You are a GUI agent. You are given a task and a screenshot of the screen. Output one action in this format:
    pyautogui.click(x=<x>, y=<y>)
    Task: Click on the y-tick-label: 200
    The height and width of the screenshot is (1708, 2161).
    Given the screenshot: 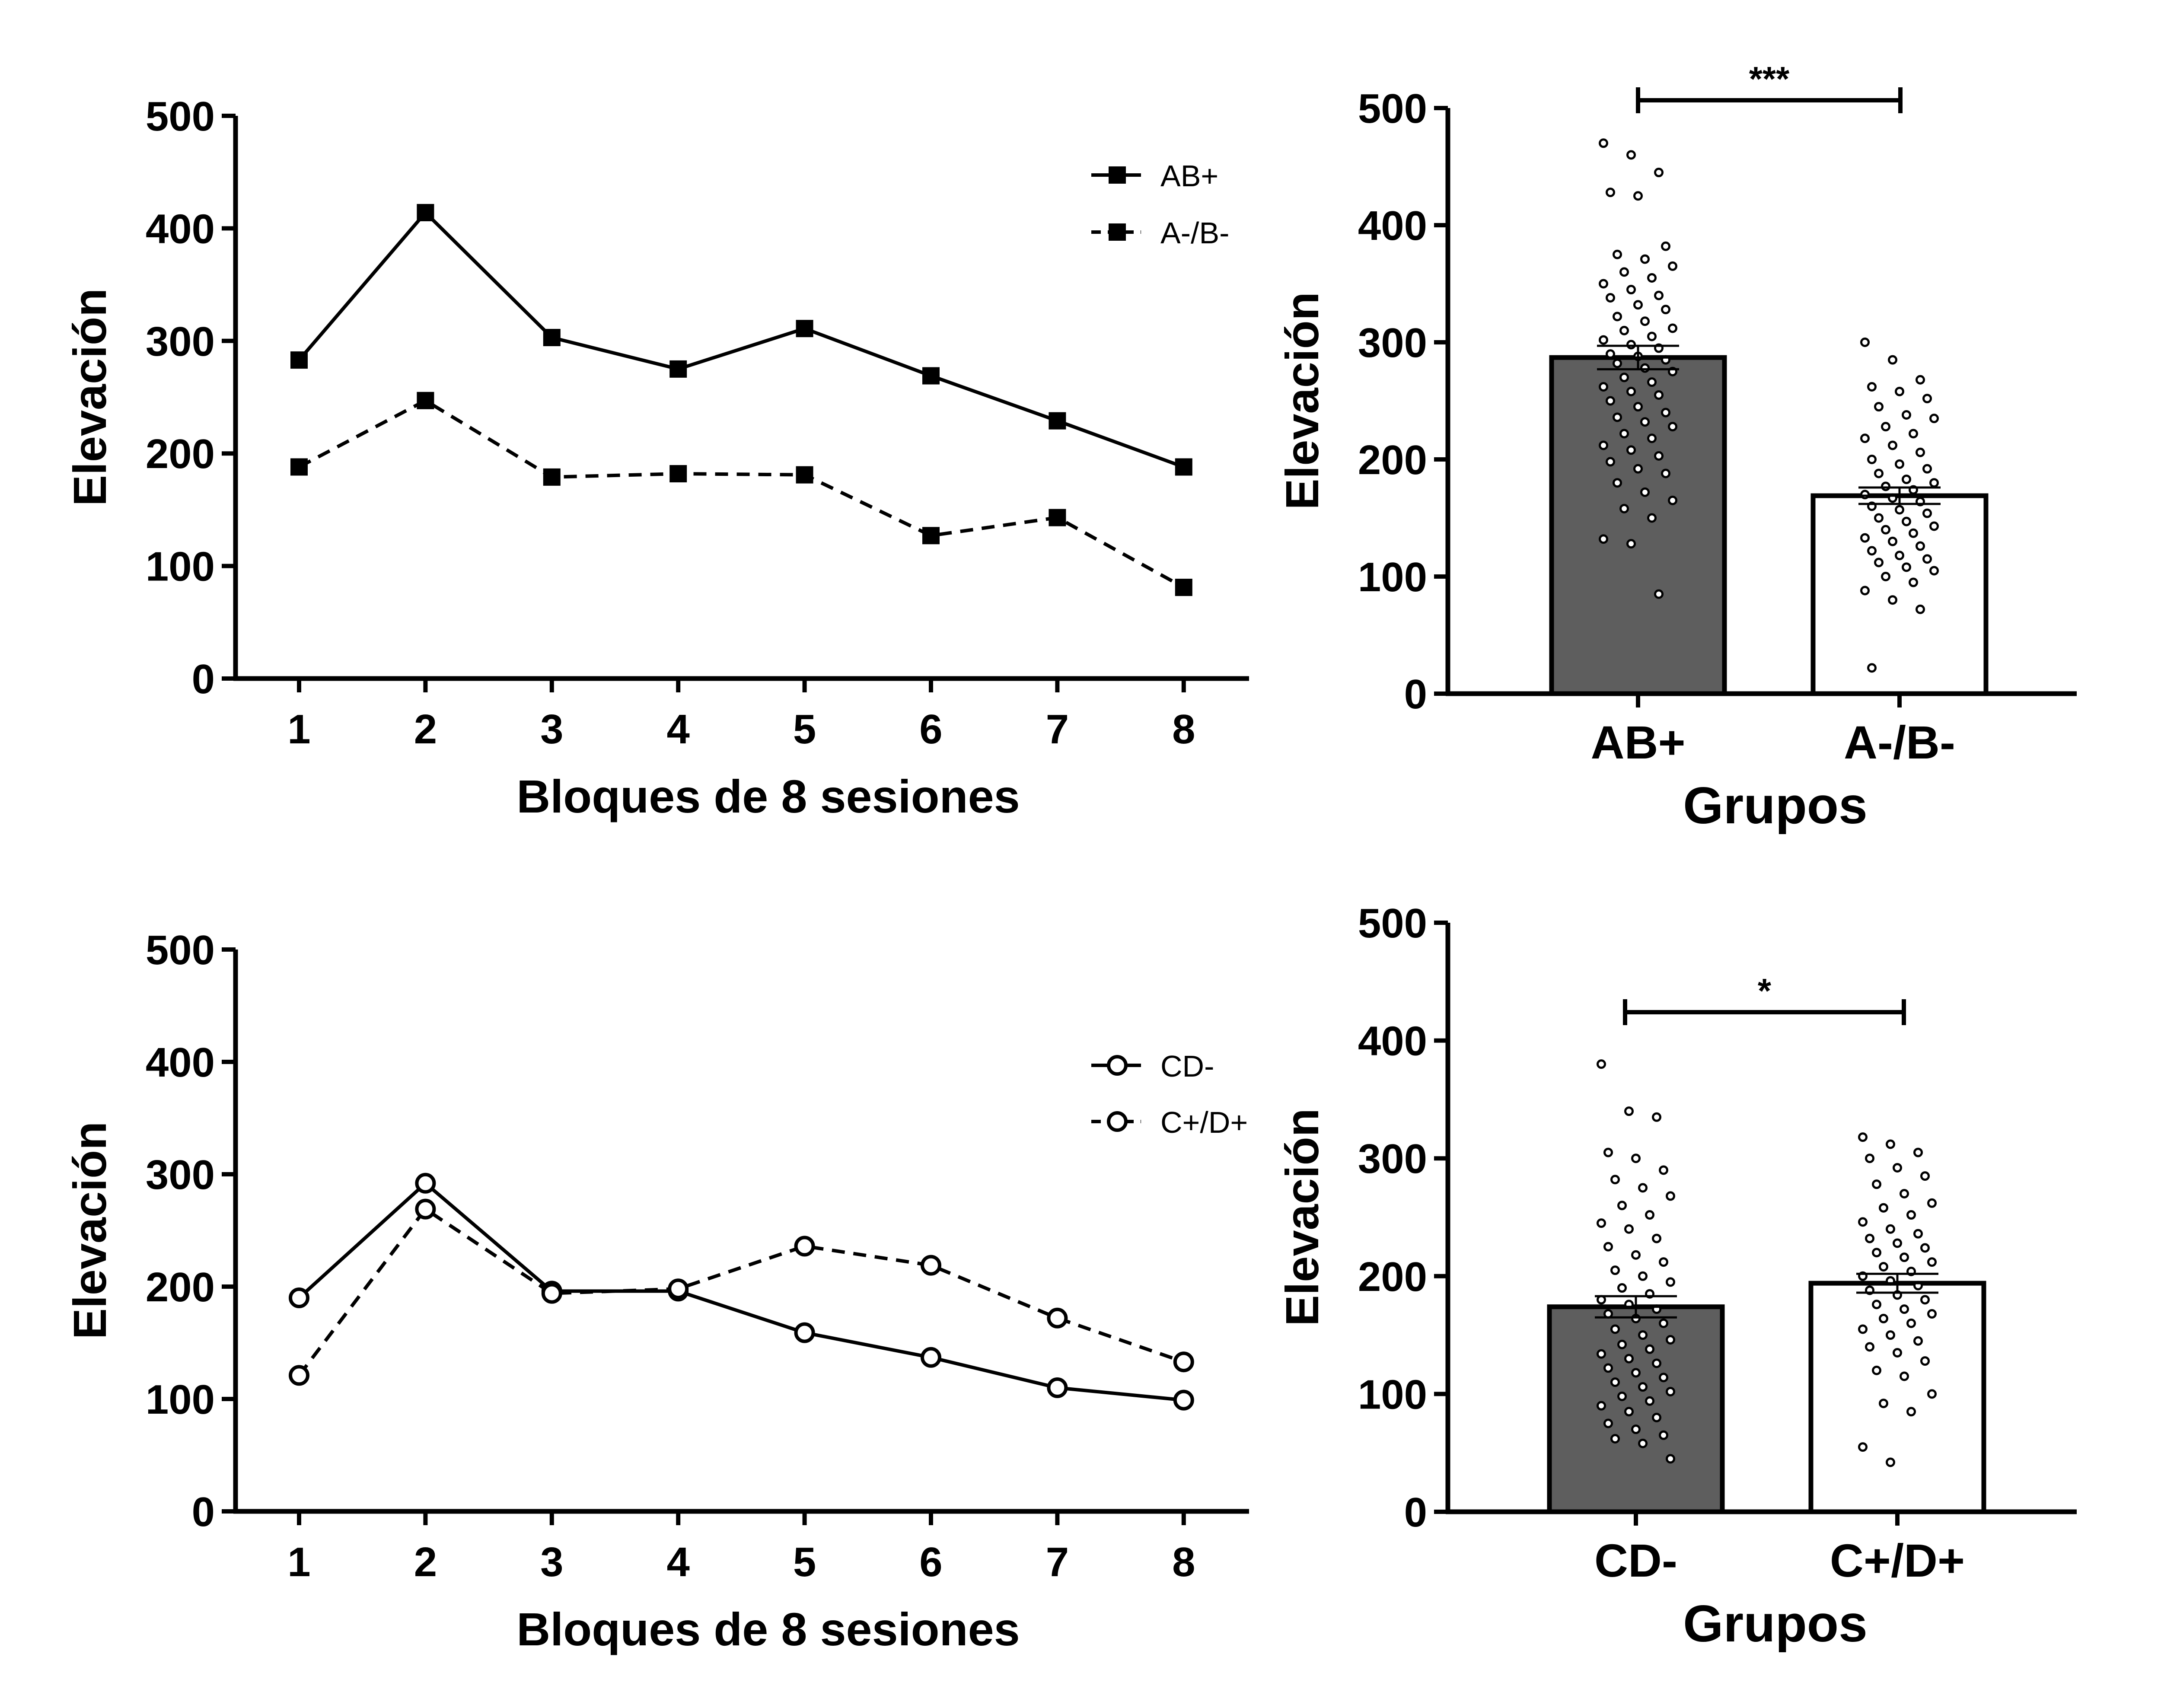 What is the action you would take?
    pyautogui.click(x=1392, y=460)
    